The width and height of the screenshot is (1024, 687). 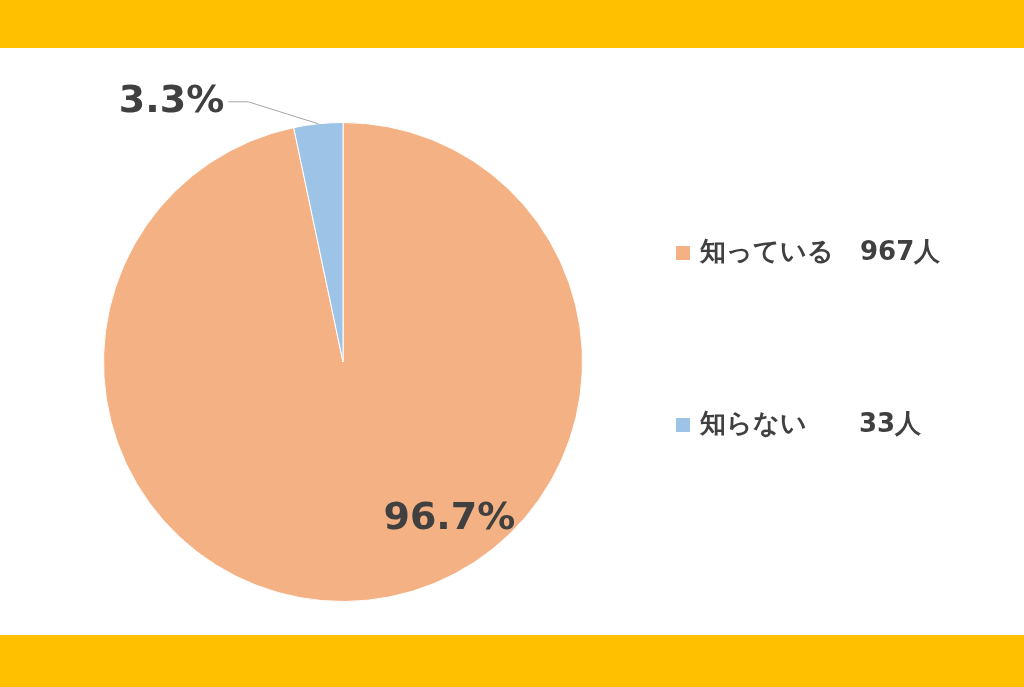 What do you see at coordinates (820, 250) in the screenshot?
I see `legend-label: 知っている 967人` at bounding box center [820, 250].